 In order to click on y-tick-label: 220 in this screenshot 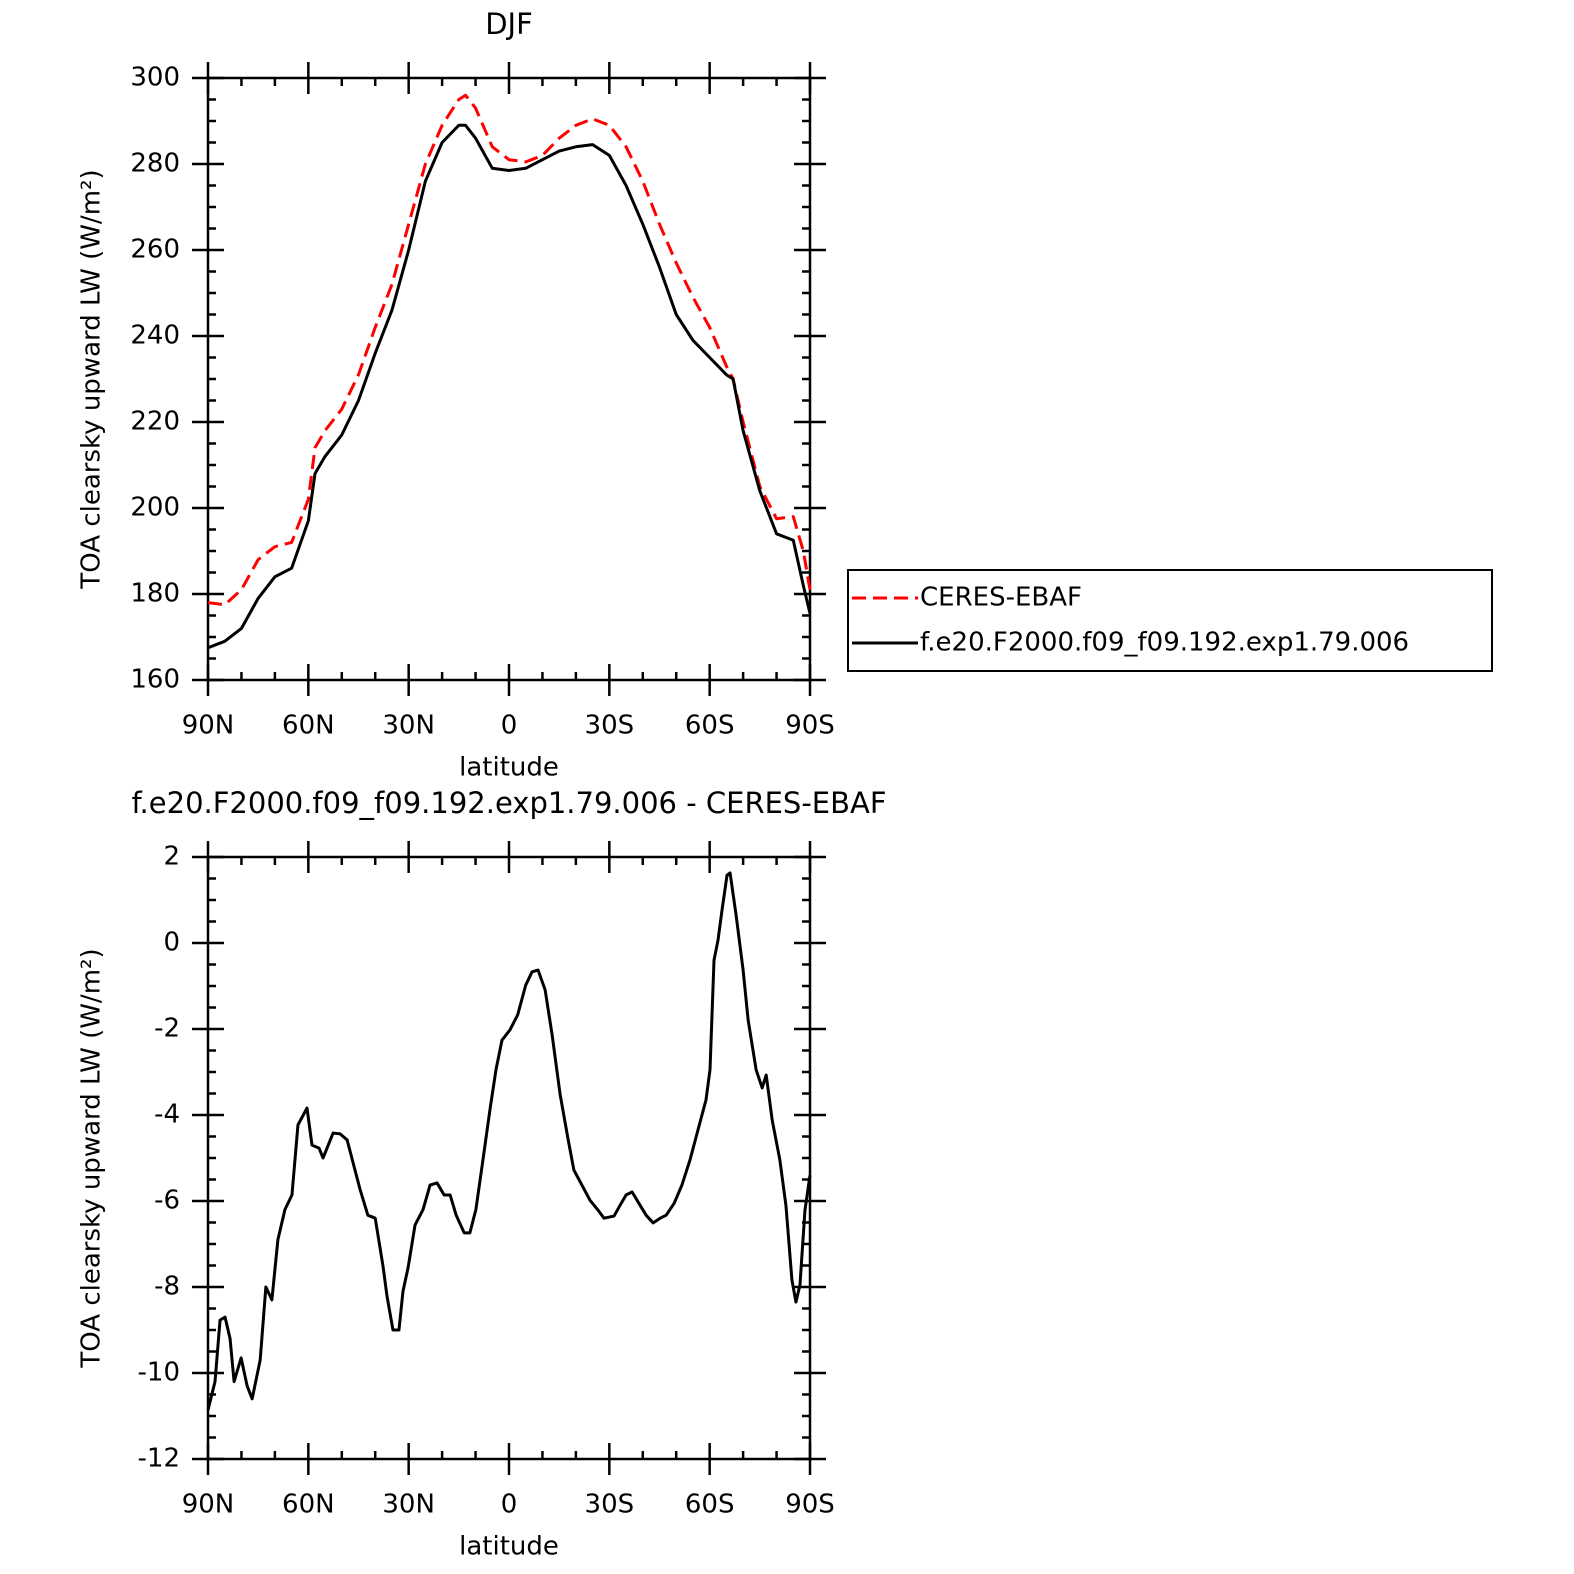, I will do `click(155, 422)`.